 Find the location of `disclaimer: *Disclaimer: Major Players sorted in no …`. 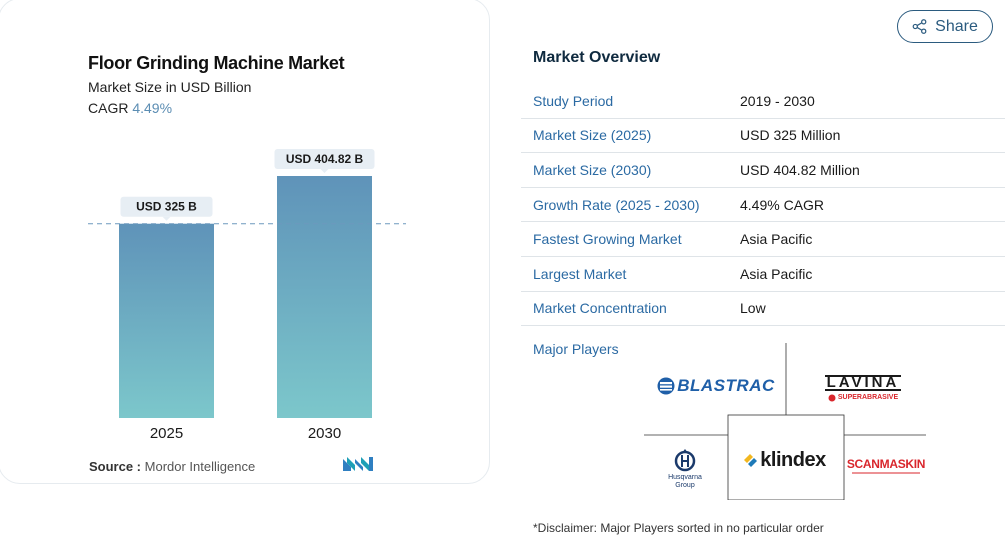

disclaimer: *Disclaimer: Major Players sorted in no … is located at coordinates (678, 528).